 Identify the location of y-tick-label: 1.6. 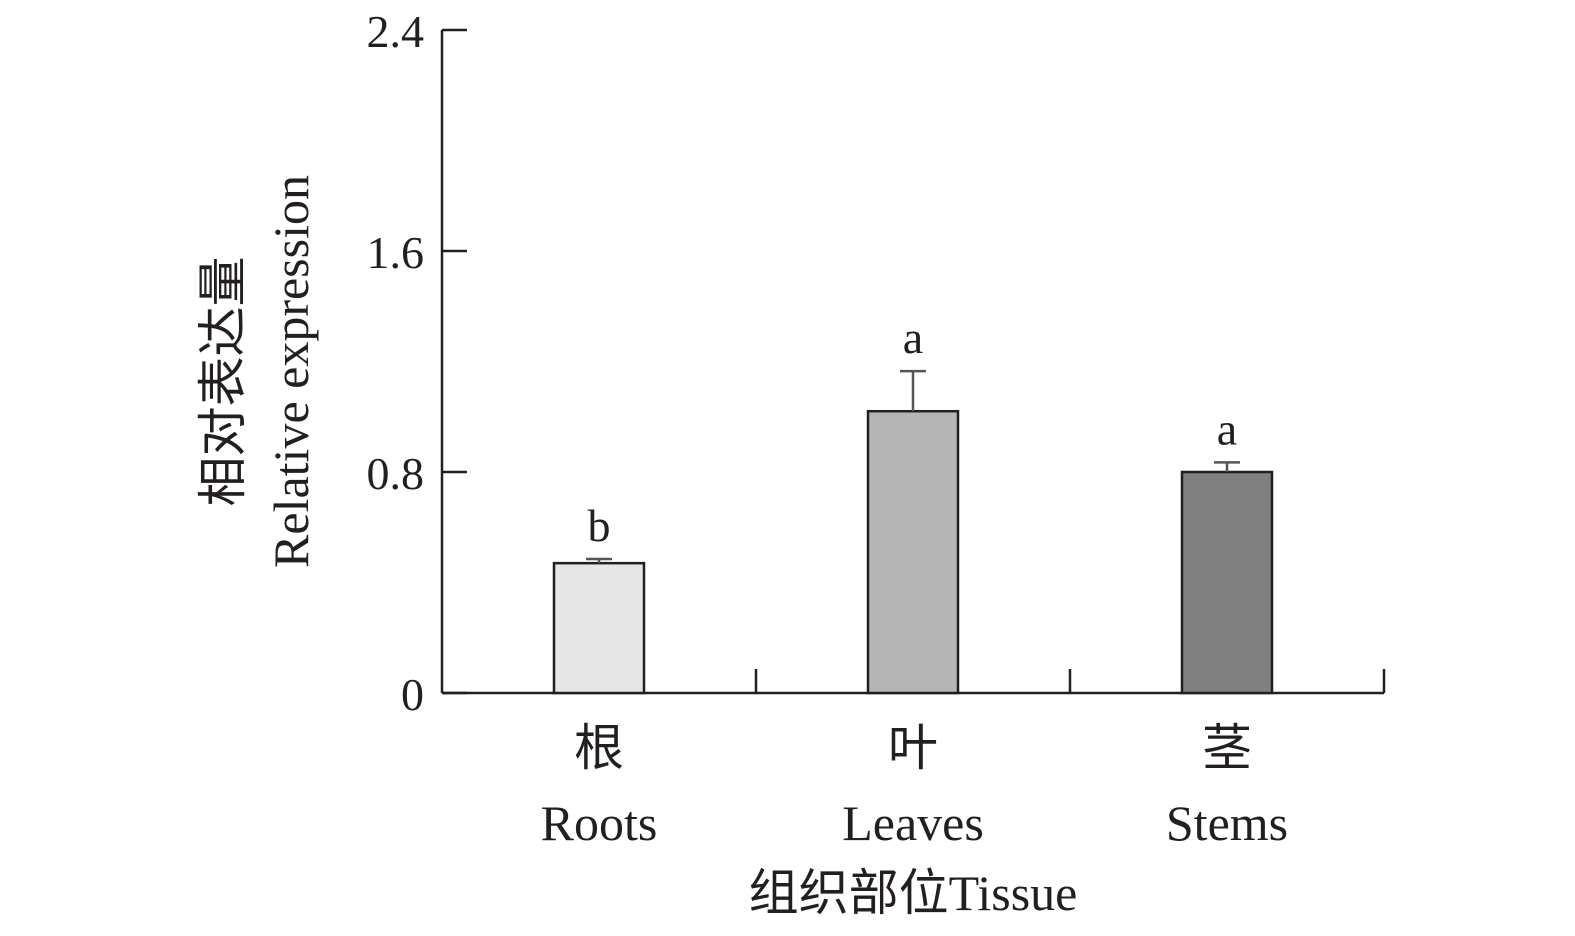
(396, 252).